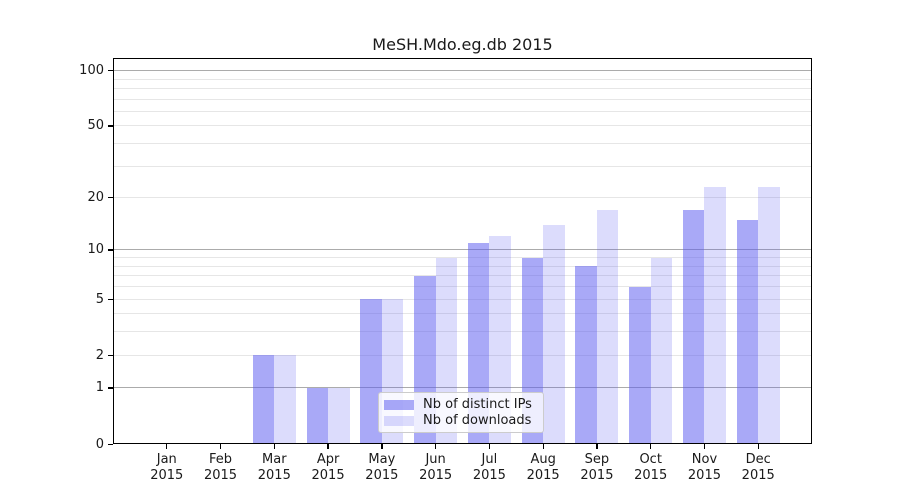  What do you see at coordinates (95, 250) in the screenshot?
I see `y-axis-tick-label: 10` at bounding box center [95, 250].